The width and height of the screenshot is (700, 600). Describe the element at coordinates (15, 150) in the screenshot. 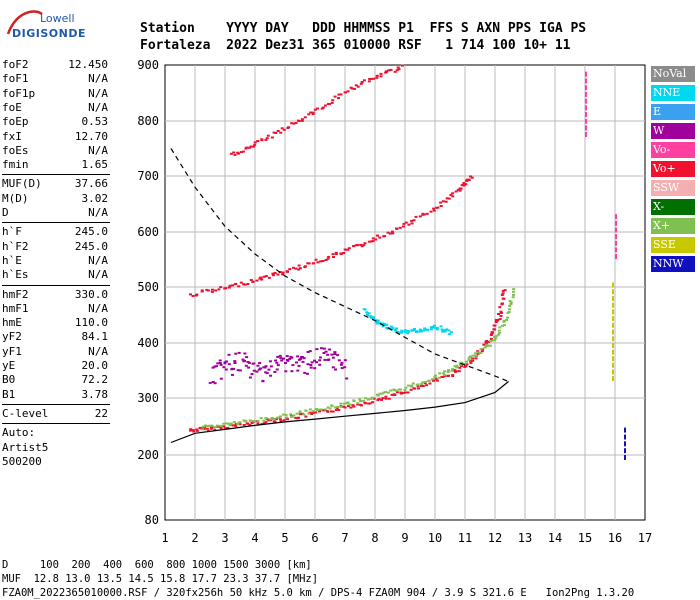

I see `param-key: foEs` at that location.